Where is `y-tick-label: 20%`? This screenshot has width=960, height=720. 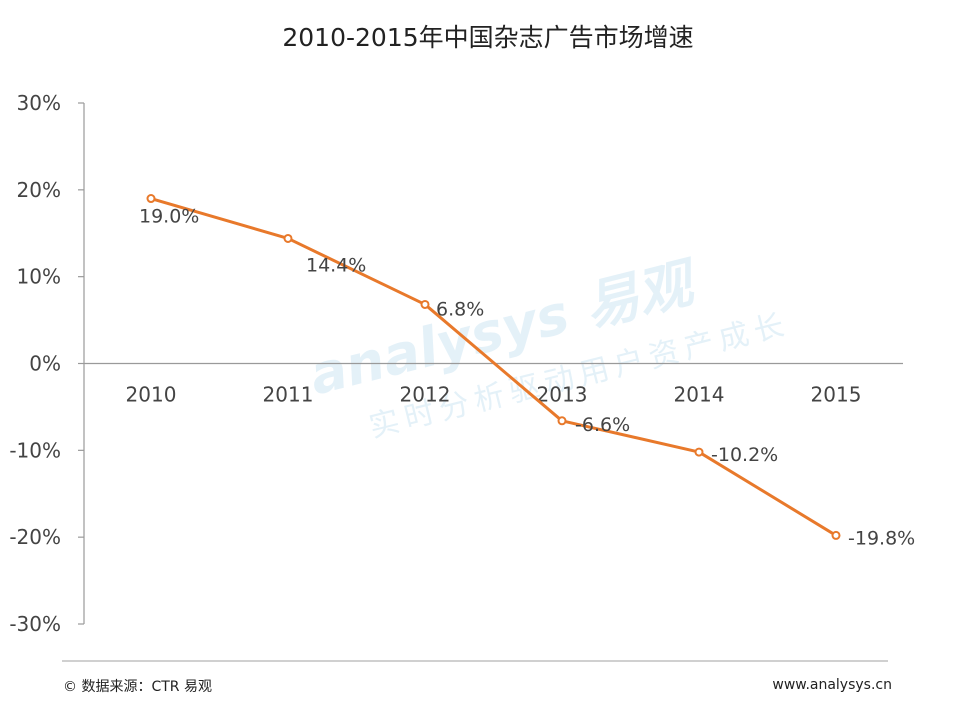
y-tick-label: 20% is located at coordinates (39, 190).